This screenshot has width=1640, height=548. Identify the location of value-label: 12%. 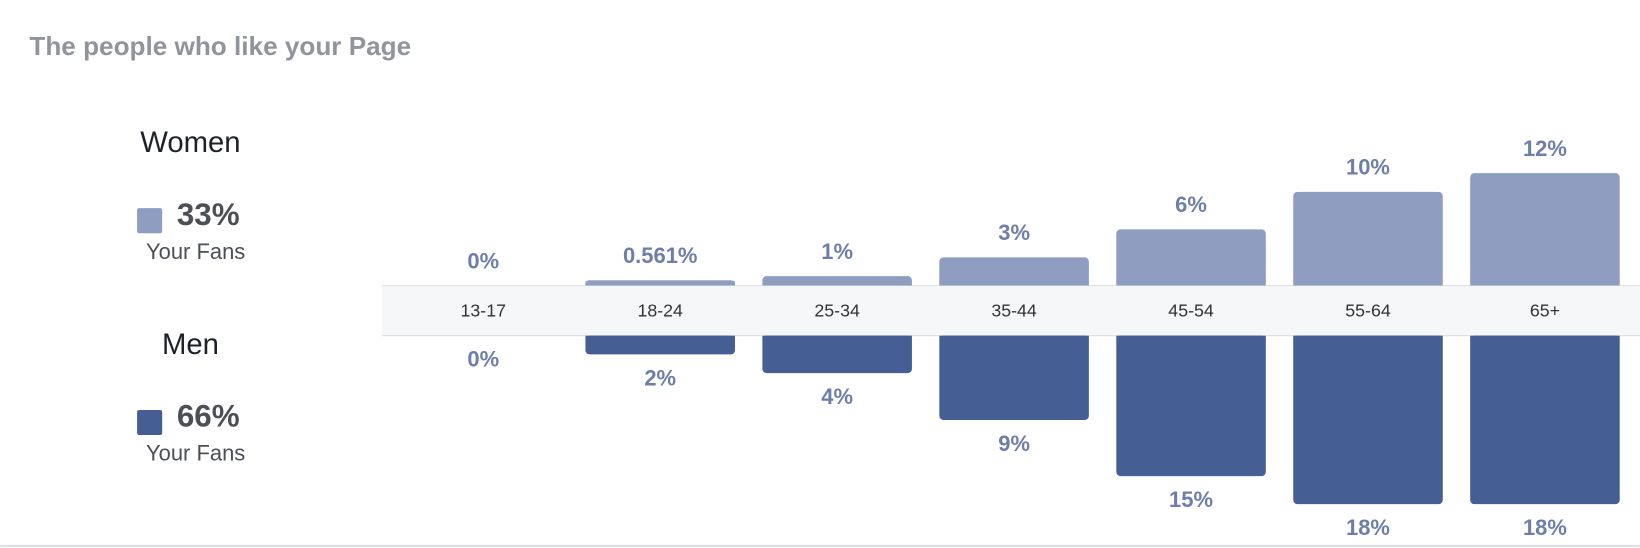
(1545, 148).